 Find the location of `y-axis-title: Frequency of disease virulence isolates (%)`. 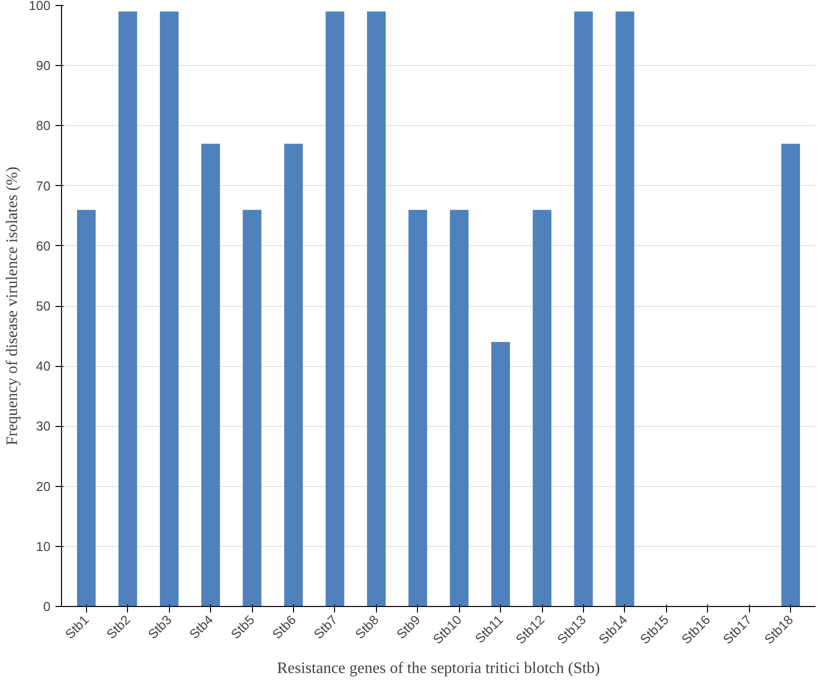

y-axis-title: Frequency of disease virulence isolates (%) is located at coordinates (12, 306).